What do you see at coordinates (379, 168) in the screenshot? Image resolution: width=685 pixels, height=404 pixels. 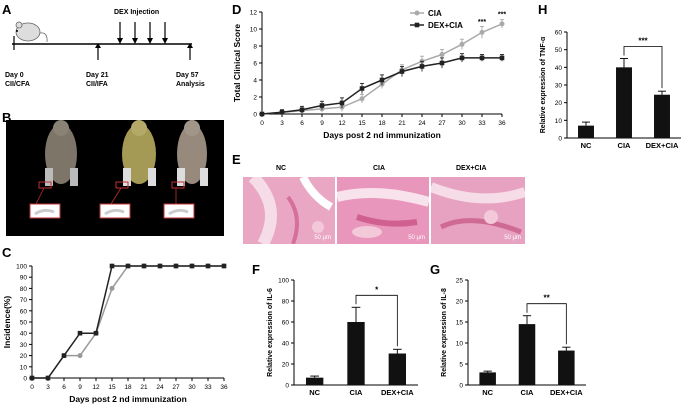 I see `histology-label-cia: CIA` at bounding box center [379, 168].